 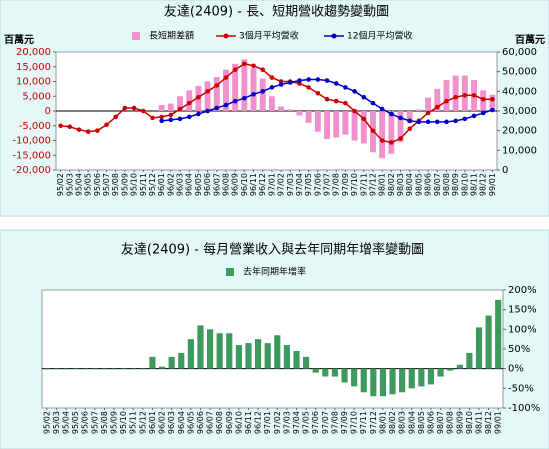 I want to click on x-tick-label: 96/06, so click(x=200, y=422).